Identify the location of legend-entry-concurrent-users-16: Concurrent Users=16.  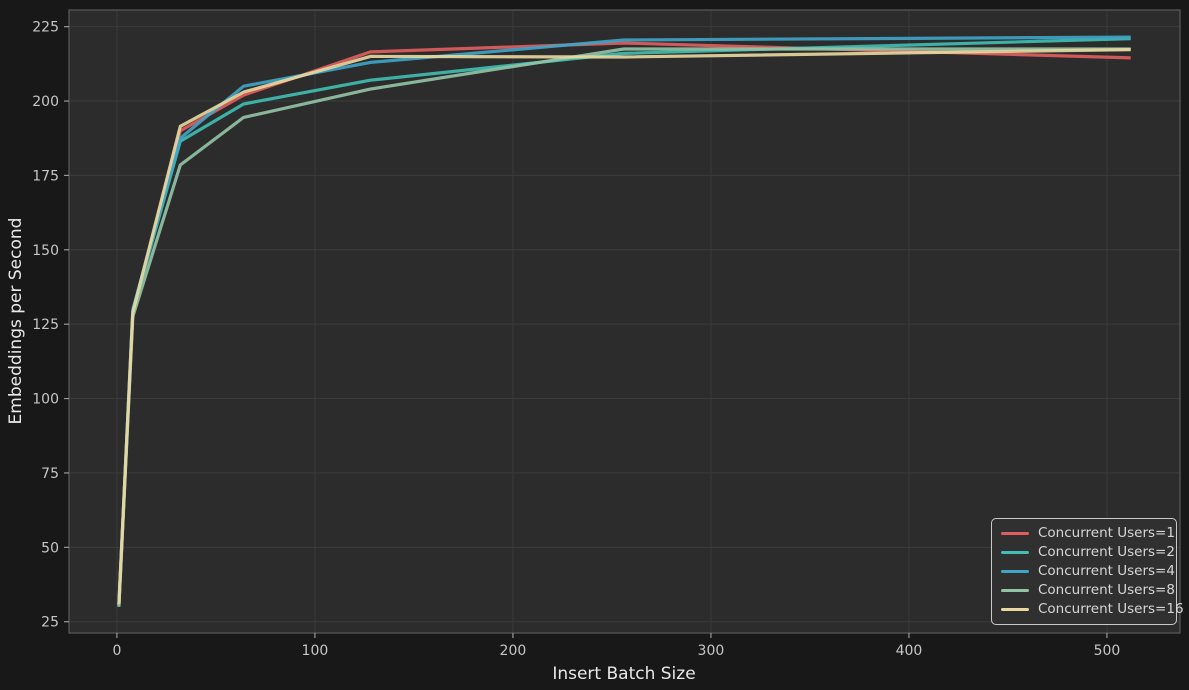
(1092, 609).